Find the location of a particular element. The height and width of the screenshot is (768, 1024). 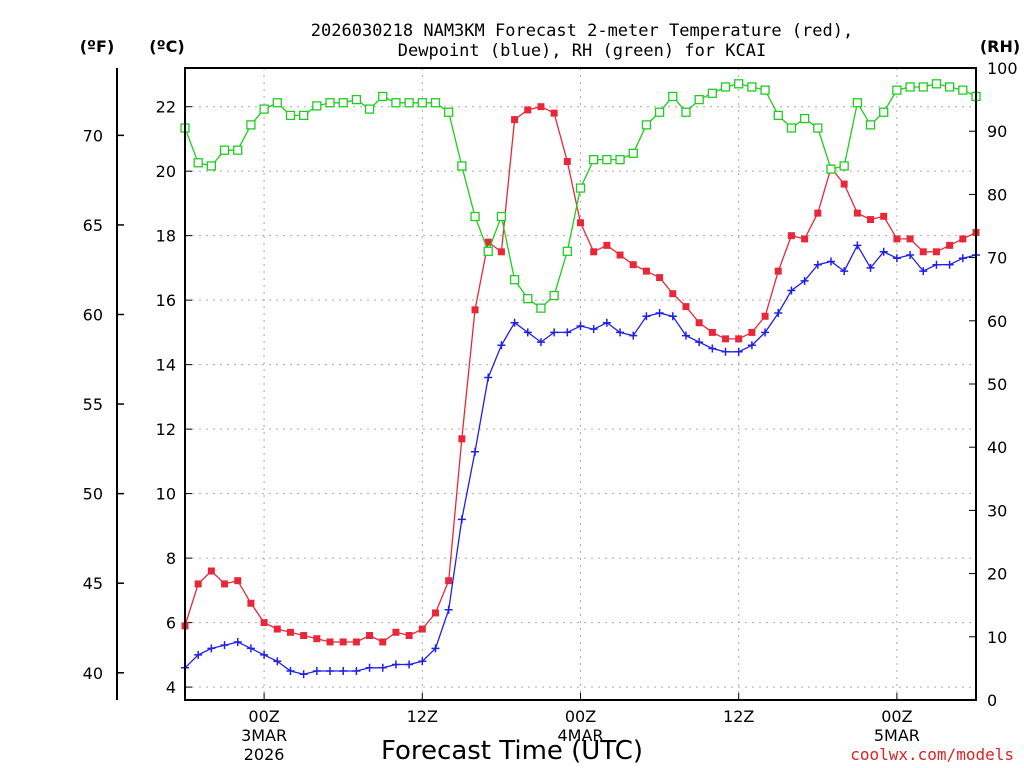

fahrenheit-tick-label: 65 is located at coordinates (93, 225).